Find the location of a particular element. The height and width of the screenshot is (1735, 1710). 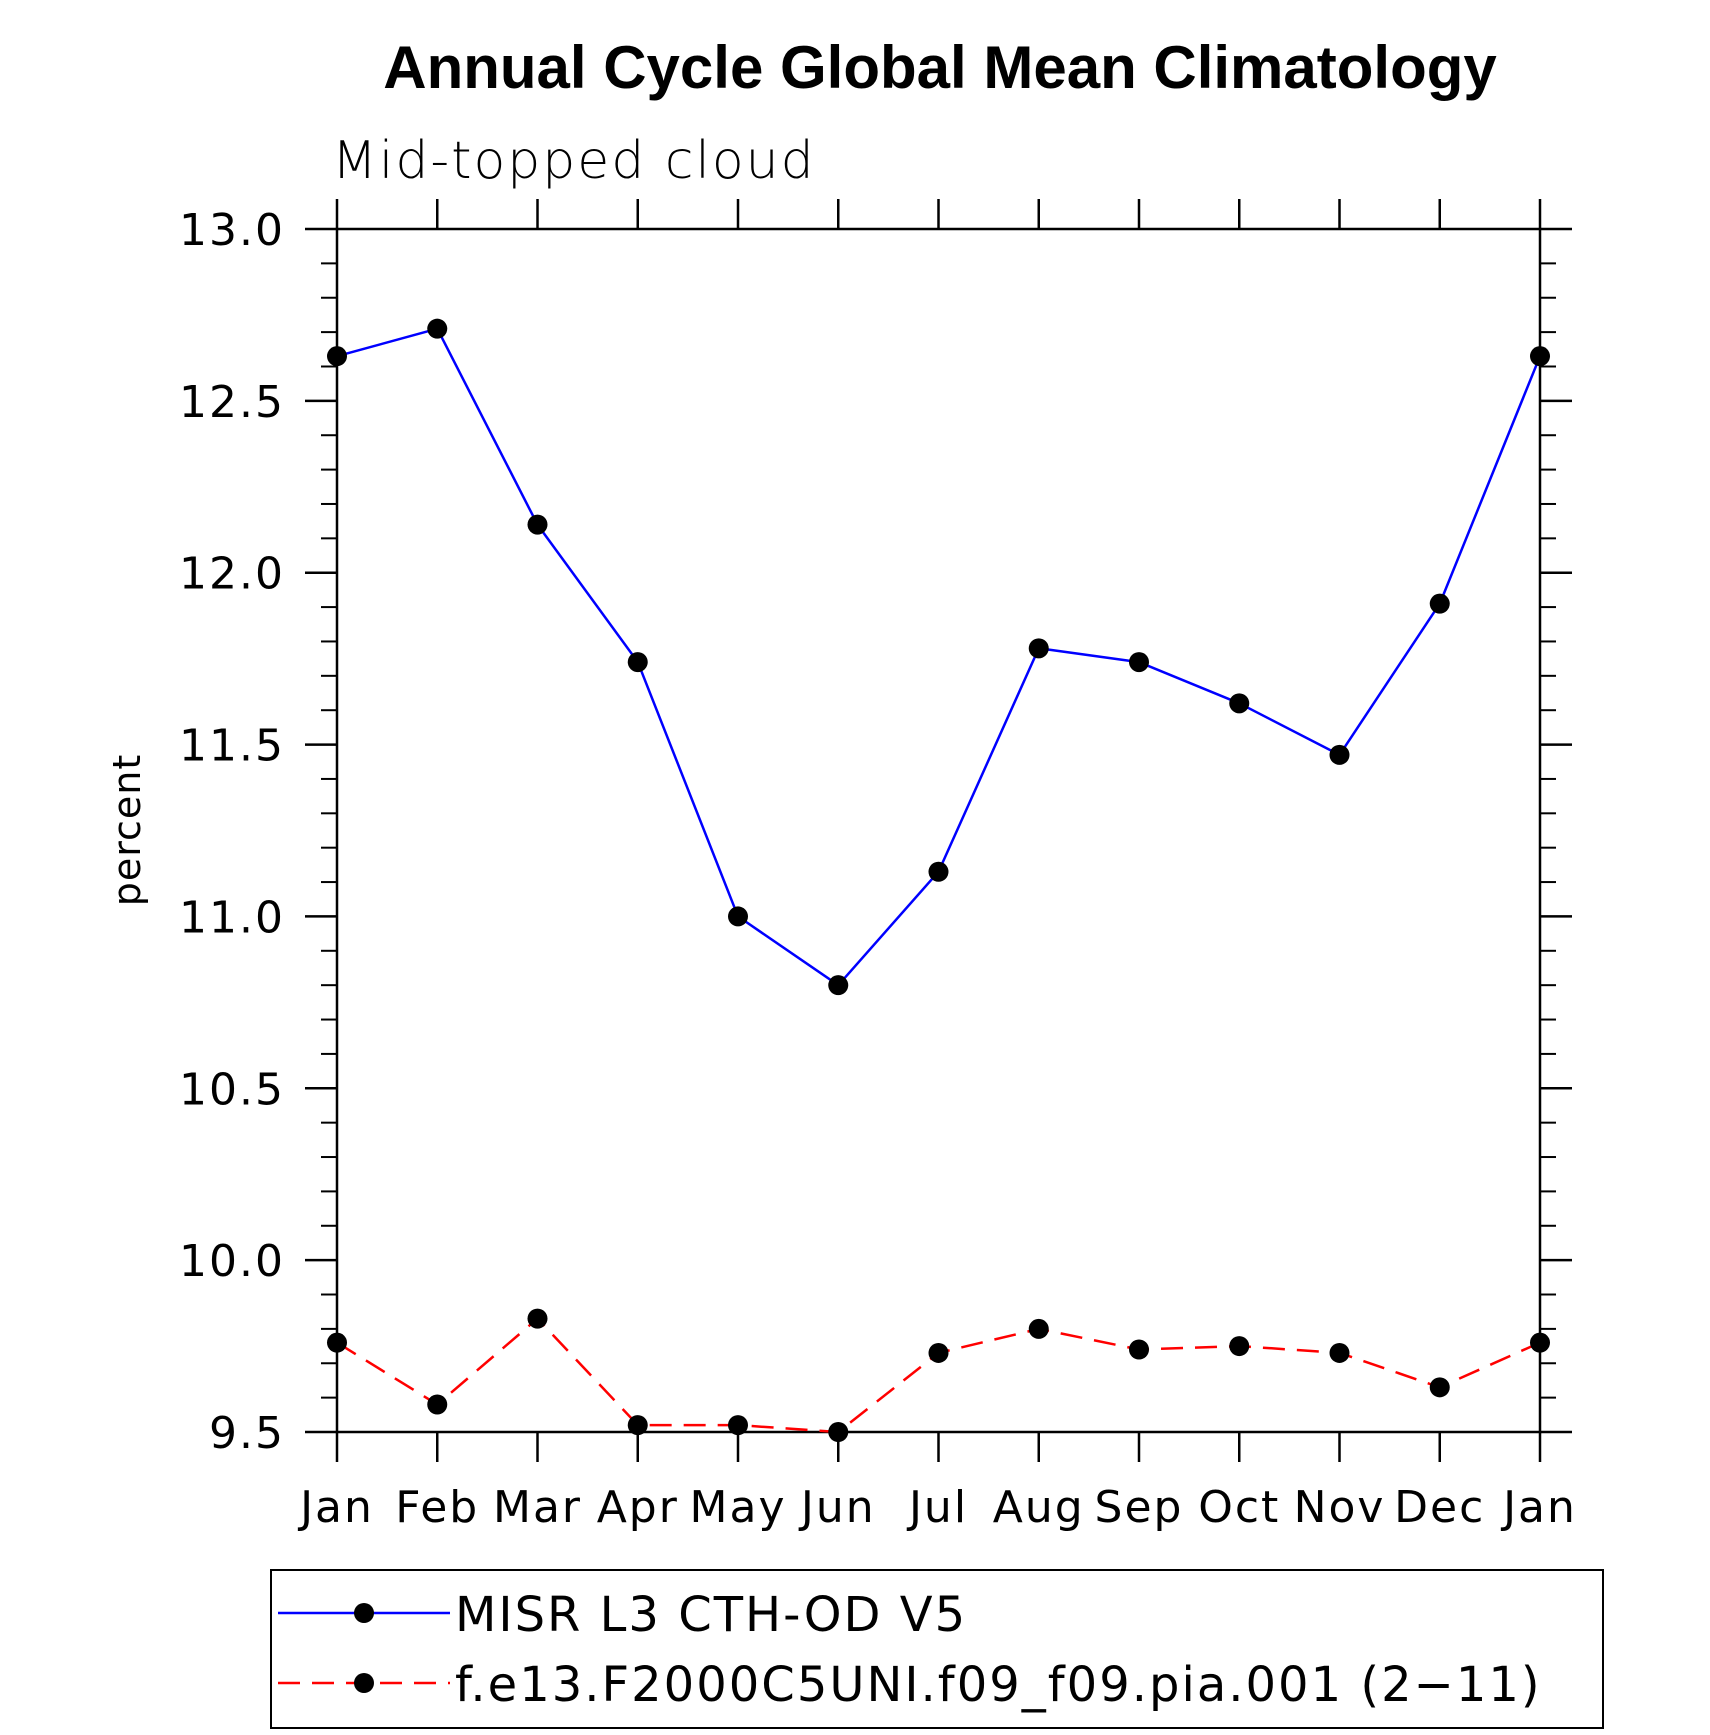

y-tick-label: 9.5 is located at coordinates (247, 1433).